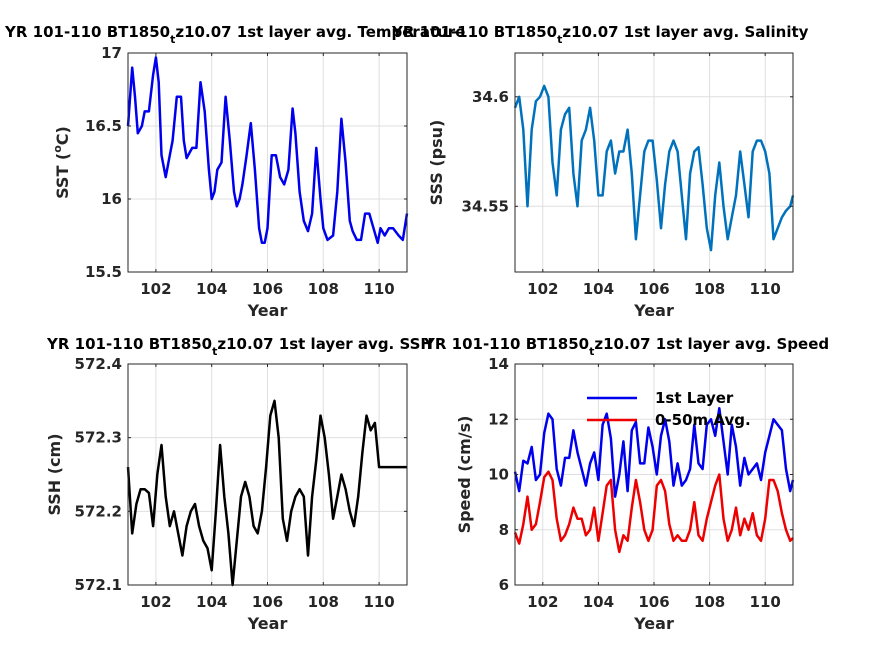 The height and width of the screenshot is (656, 875). I want to click on y-axis-label: SST (oC), so click(61, 162).